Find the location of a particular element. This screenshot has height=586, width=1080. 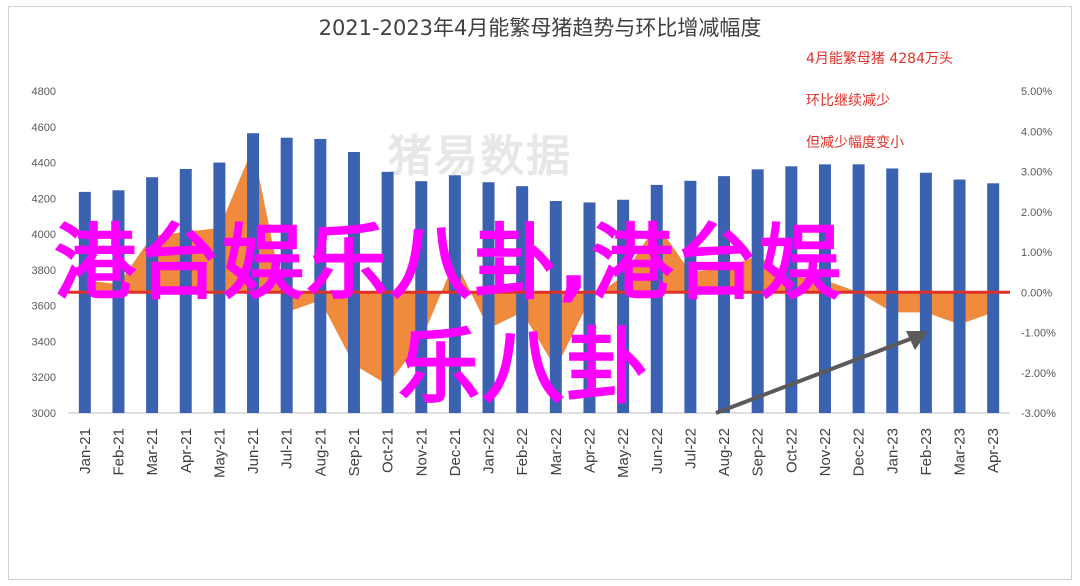

x-tick-label: Aug-21 is located at coordinates (320, 452).